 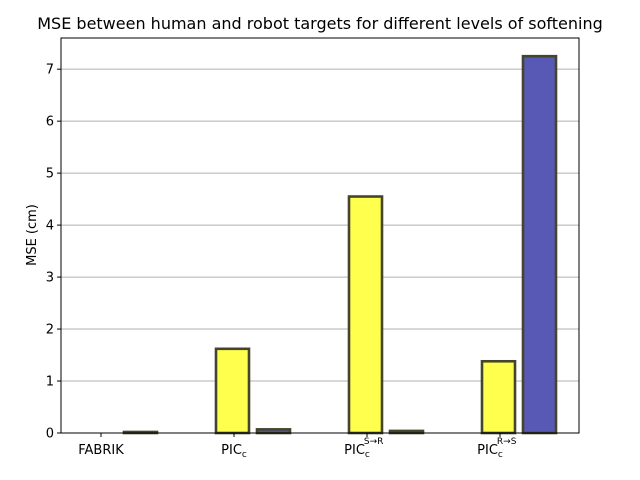 I want to click on y-tick-label: 4, so click(x=50, y=226).